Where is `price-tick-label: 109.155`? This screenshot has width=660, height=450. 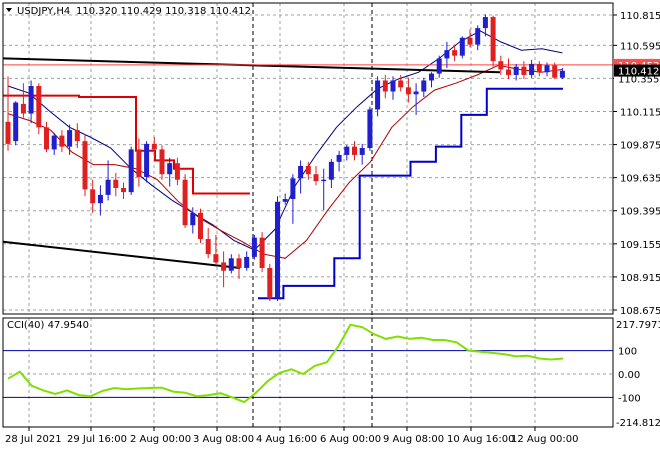 price-tick-label: 109.155 is located at coordinates (640, 245).